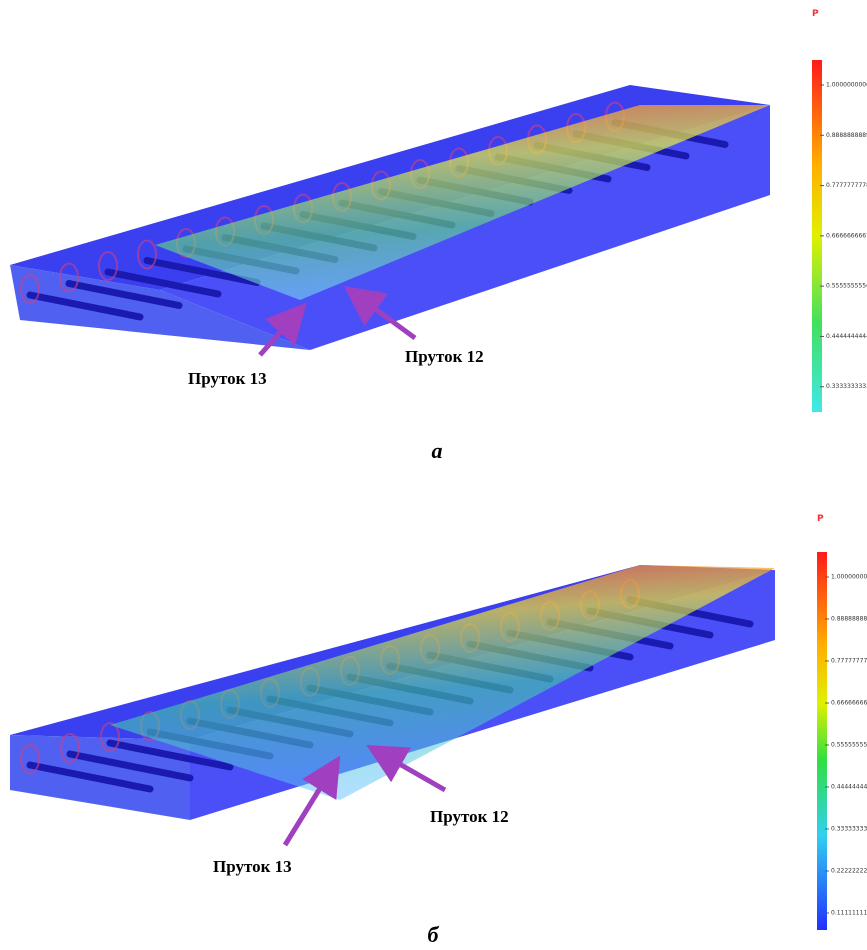 This screenshot has width=867, height=950. What do you see at coordinates (462, 202) in the screenshot?
I see `pressure-field` at bounding box center [462, 202].